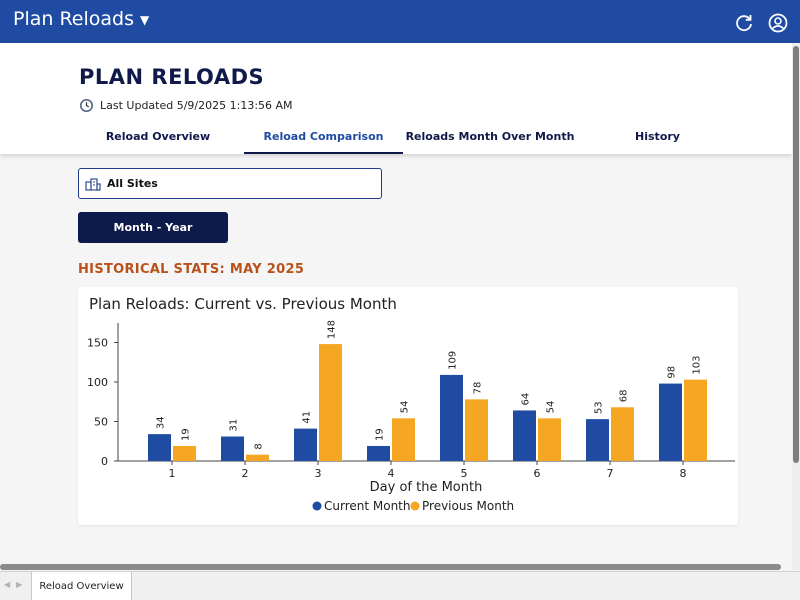  I want to click on tab-reload-overview: Reload Overview, so click(158, 136).